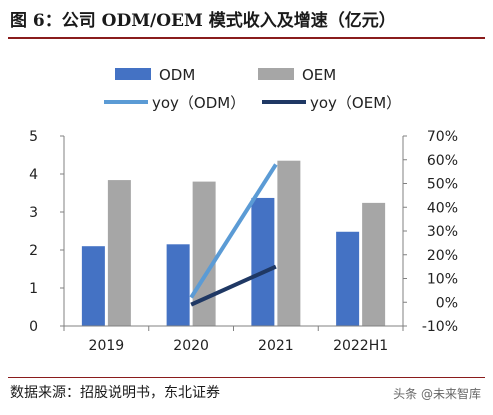 The width and height of the screenshot is (493, 415). What do you see at coordinates (289, 243) in the screenshot?
I see `bar-oem-2021` at bounding box center [289, 243].